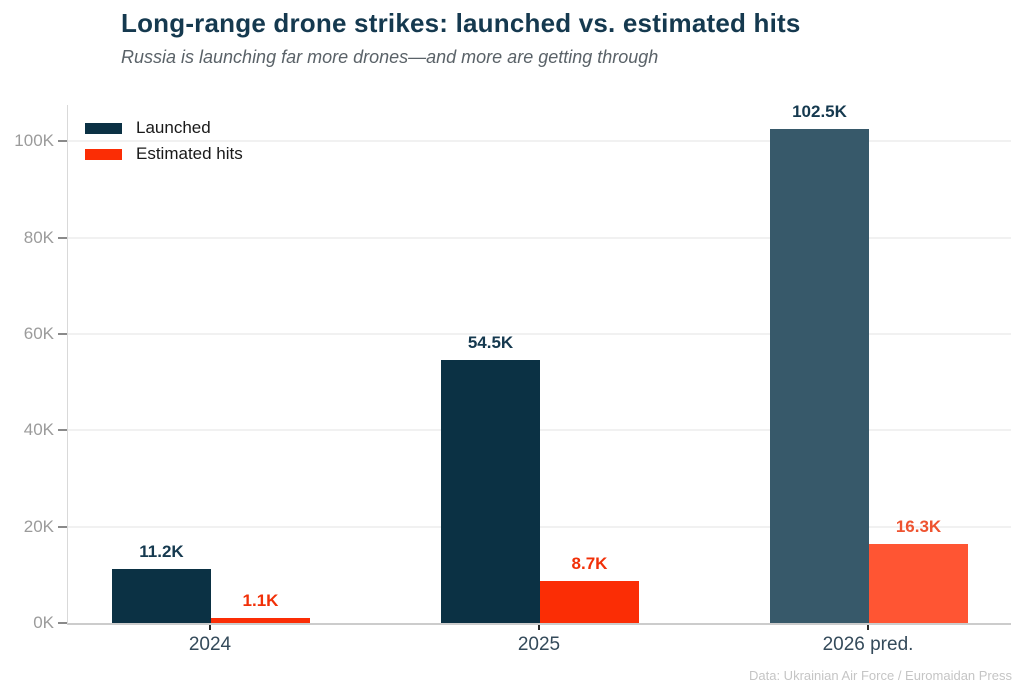 Image resolution: width=1024 pixels, height=699 pixels. Describe the element at coordinates (38, 237) in the screenshot. I see `y-axis-label-80k: 80K` at that location.